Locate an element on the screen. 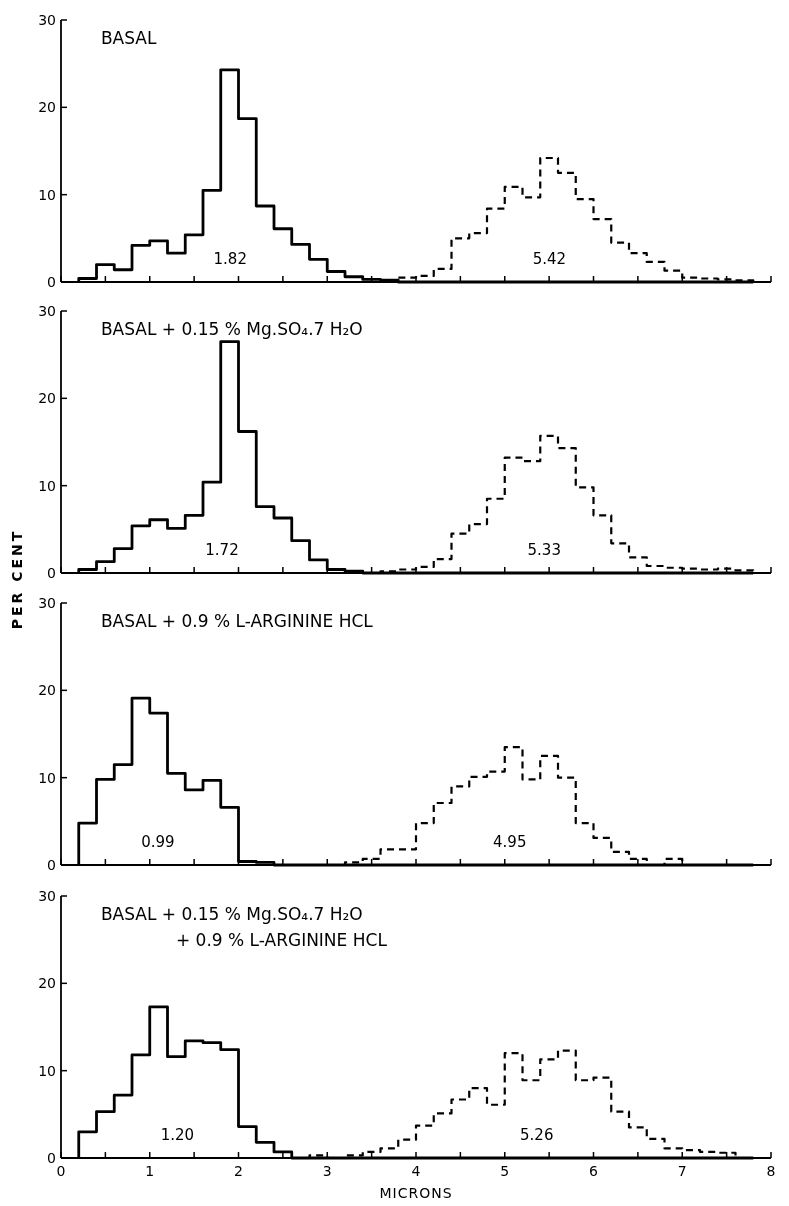 The width and height of the screenshot is (789, 1206). annotation: 4.95 is located at coordinates (510, 842).